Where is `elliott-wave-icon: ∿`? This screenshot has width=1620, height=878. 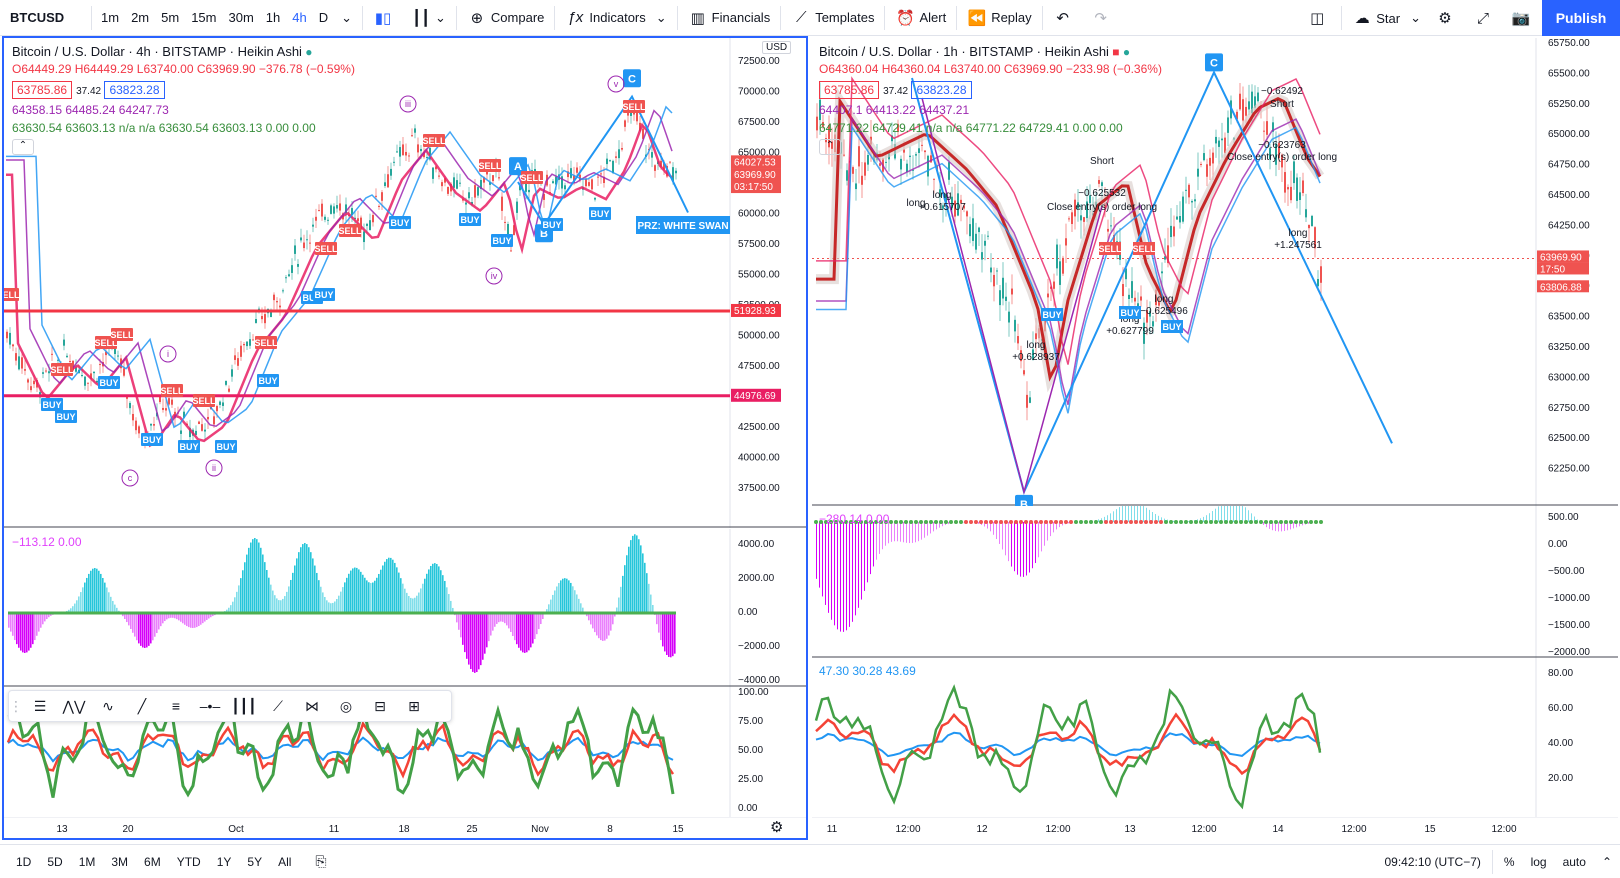 elliott-wave-icon: ∿ is located at coordinates (108, 705).